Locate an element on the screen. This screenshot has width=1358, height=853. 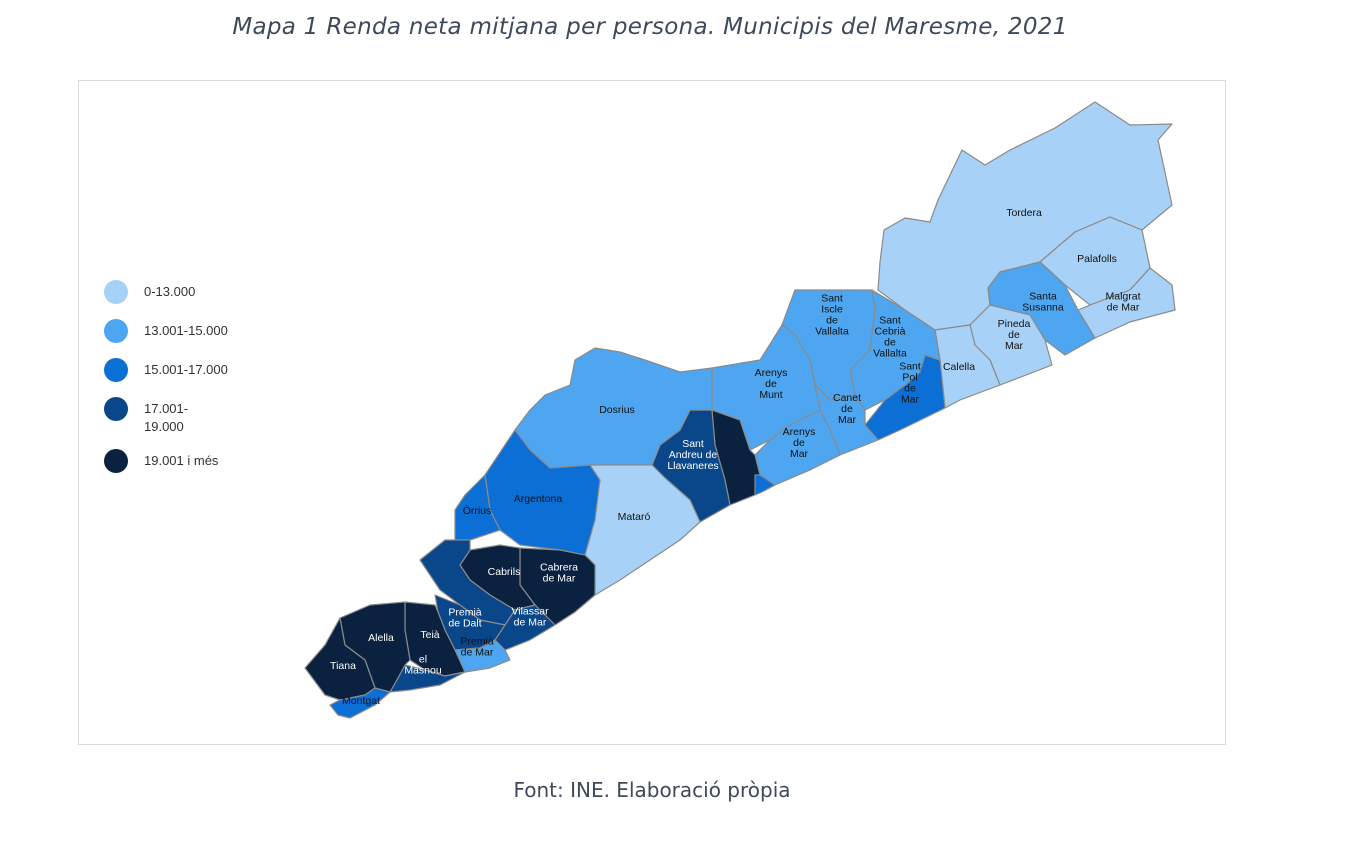
municipality-label-orrius: Òrrius is located at coordinates (477, 510).